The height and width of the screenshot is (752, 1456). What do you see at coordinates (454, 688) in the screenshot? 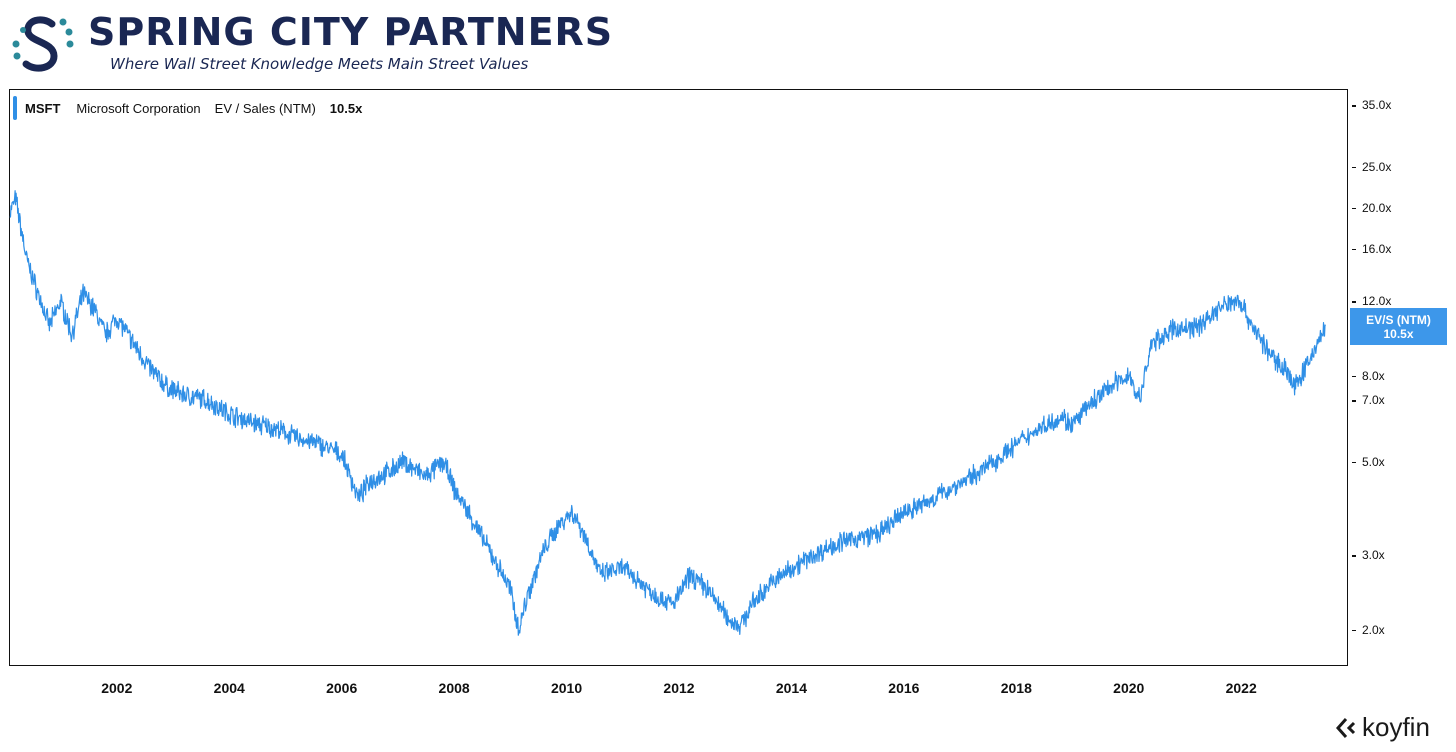
I see `x-tick-label: 2008` at bounding box center [454, 688].